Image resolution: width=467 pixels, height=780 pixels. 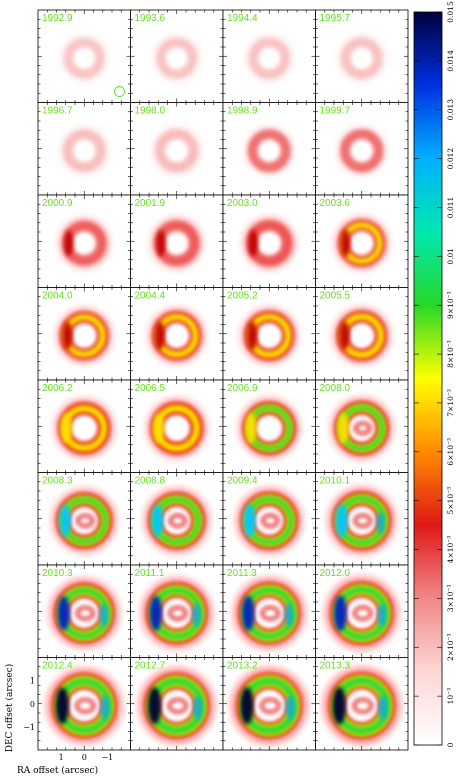 I want to click on colorbar-tick-label: 0, so click(x=450, y=744).